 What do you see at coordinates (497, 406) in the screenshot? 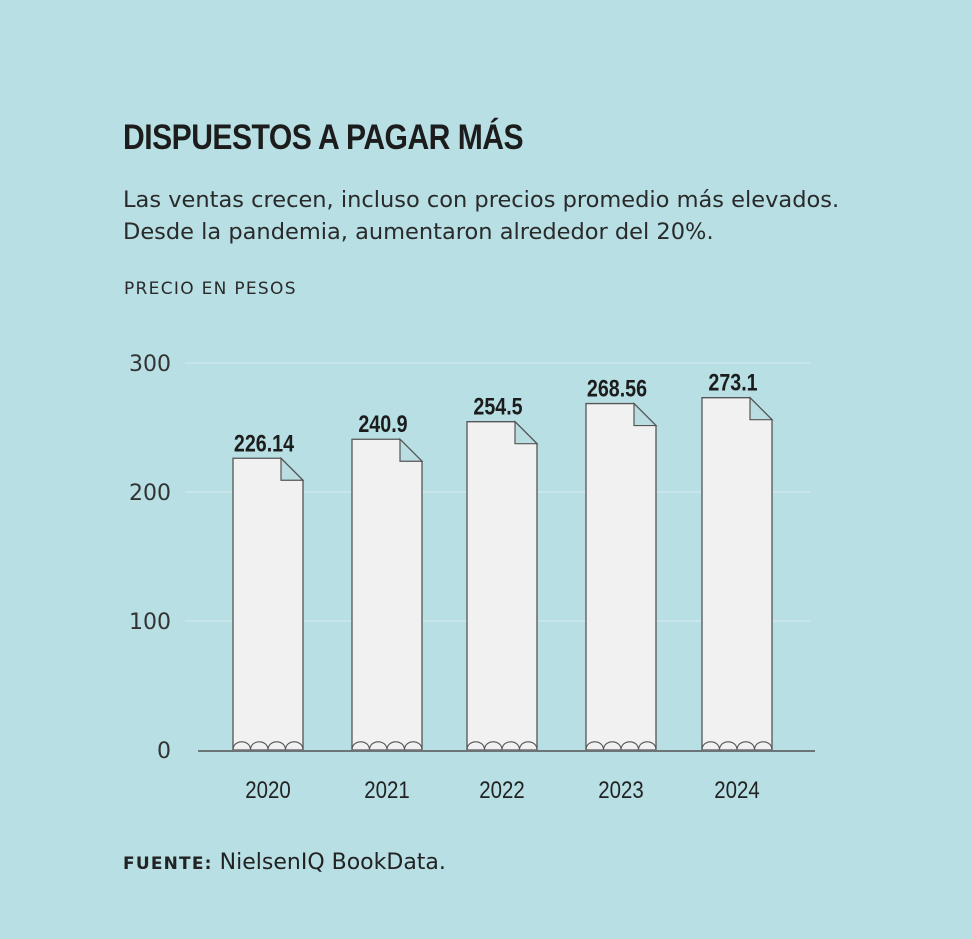
I see `data-label: 254.5` at bounding box center [497, 406].